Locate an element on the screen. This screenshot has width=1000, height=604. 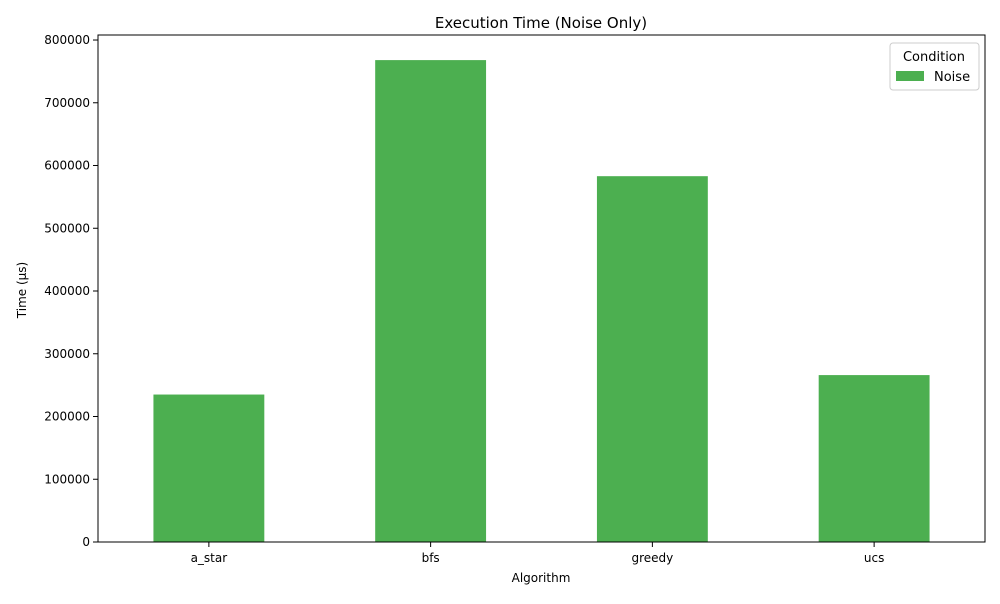
x-axis-label: Algorithm is located at coordinates (541, 578).